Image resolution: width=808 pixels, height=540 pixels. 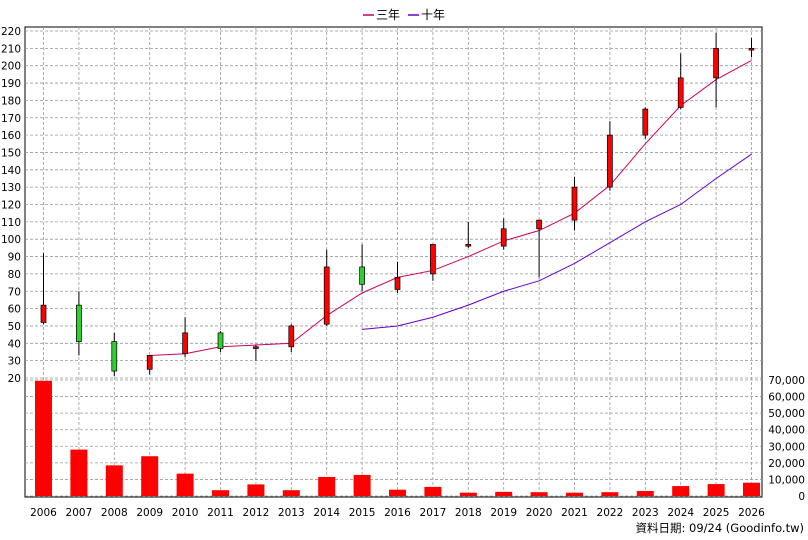 I want to click on year-tick-label: 2010, so click(x=185, y=513).